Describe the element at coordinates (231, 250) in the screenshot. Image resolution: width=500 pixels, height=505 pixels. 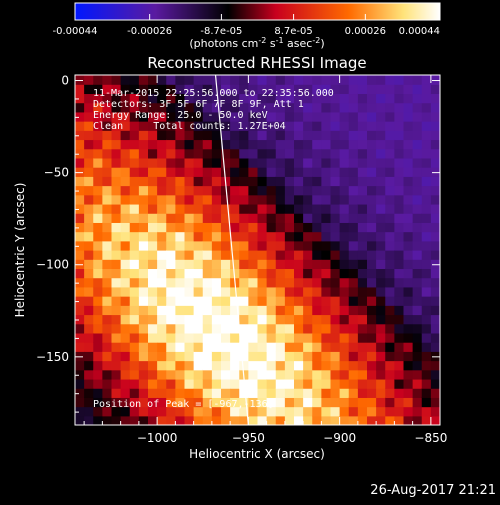
I see `limb-line` at that location.